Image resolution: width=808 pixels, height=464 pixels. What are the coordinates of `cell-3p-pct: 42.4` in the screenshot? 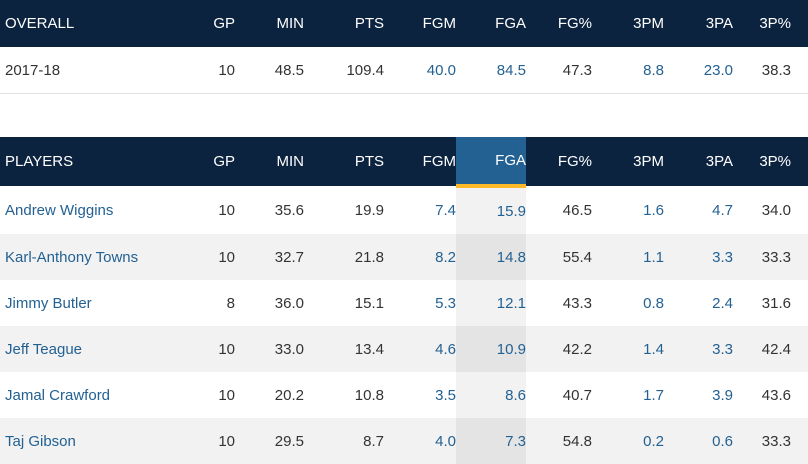 It's located at (770, 349).